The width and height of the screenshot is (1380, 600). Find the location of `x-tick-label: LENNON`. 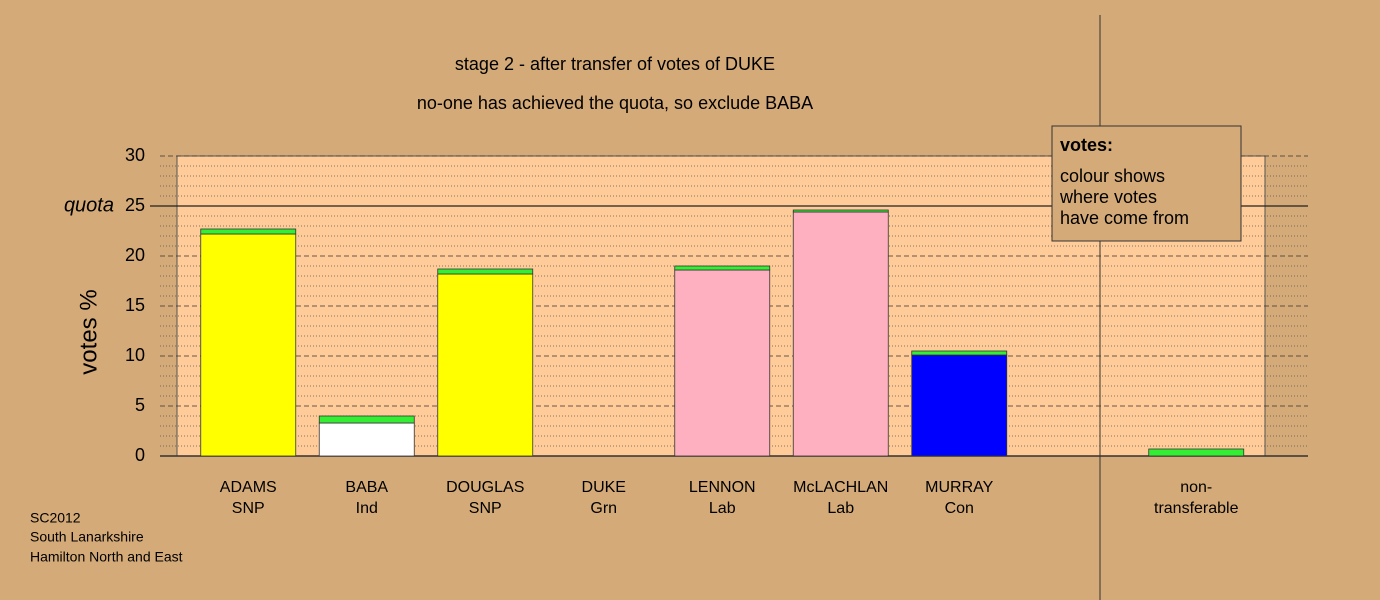

x-tick-label: LENNON is located at coordinates (722, 487).